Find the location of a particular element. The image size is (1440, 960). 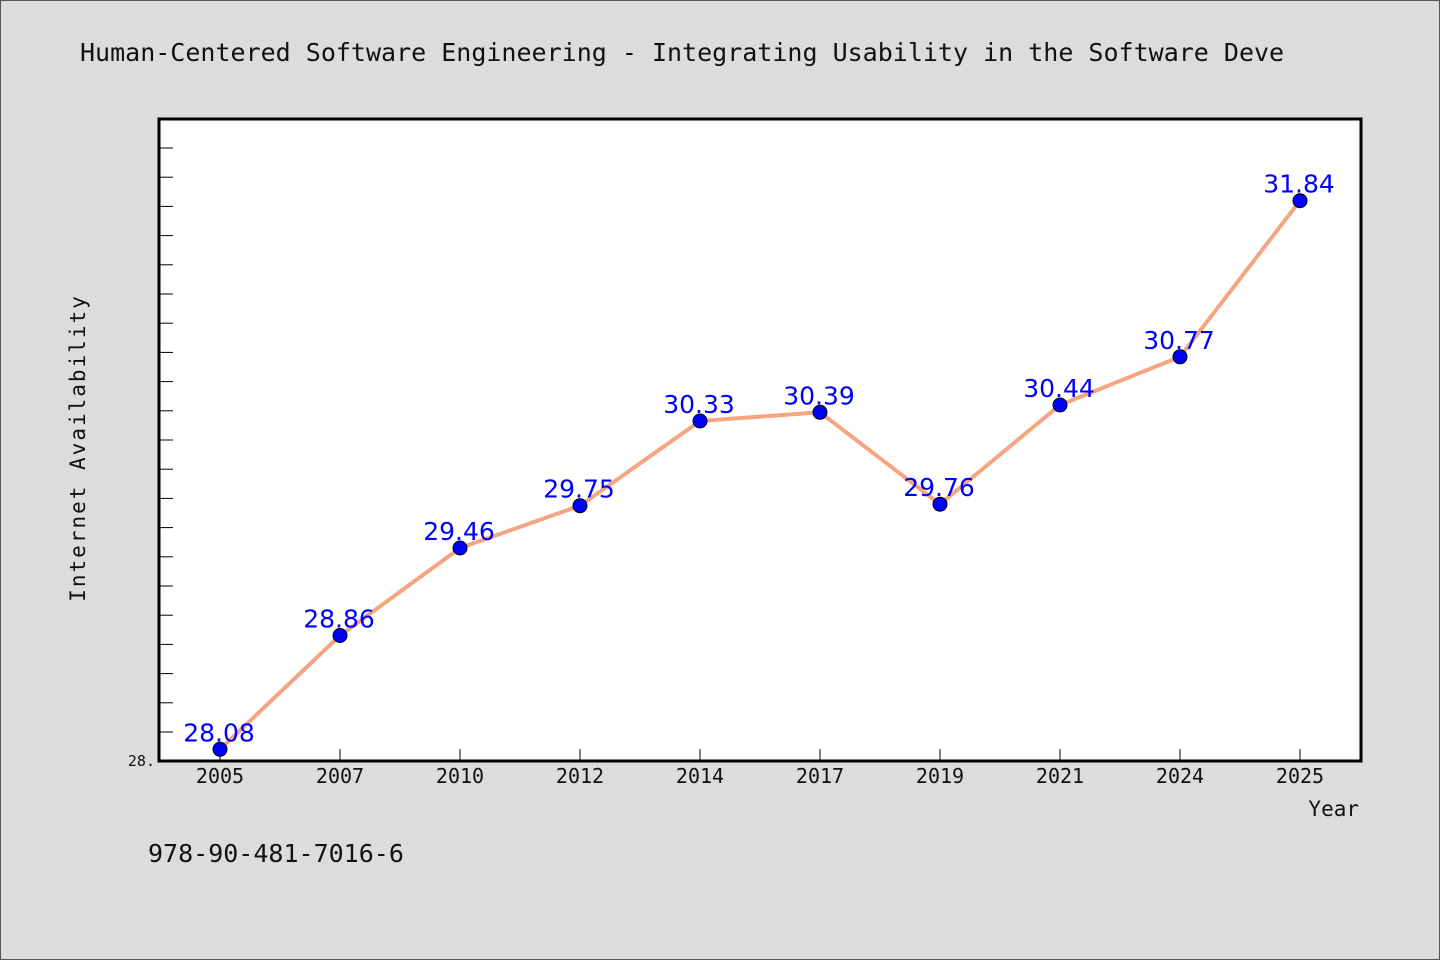

data-label: 30.44 is located at coordinates (1059, 388).